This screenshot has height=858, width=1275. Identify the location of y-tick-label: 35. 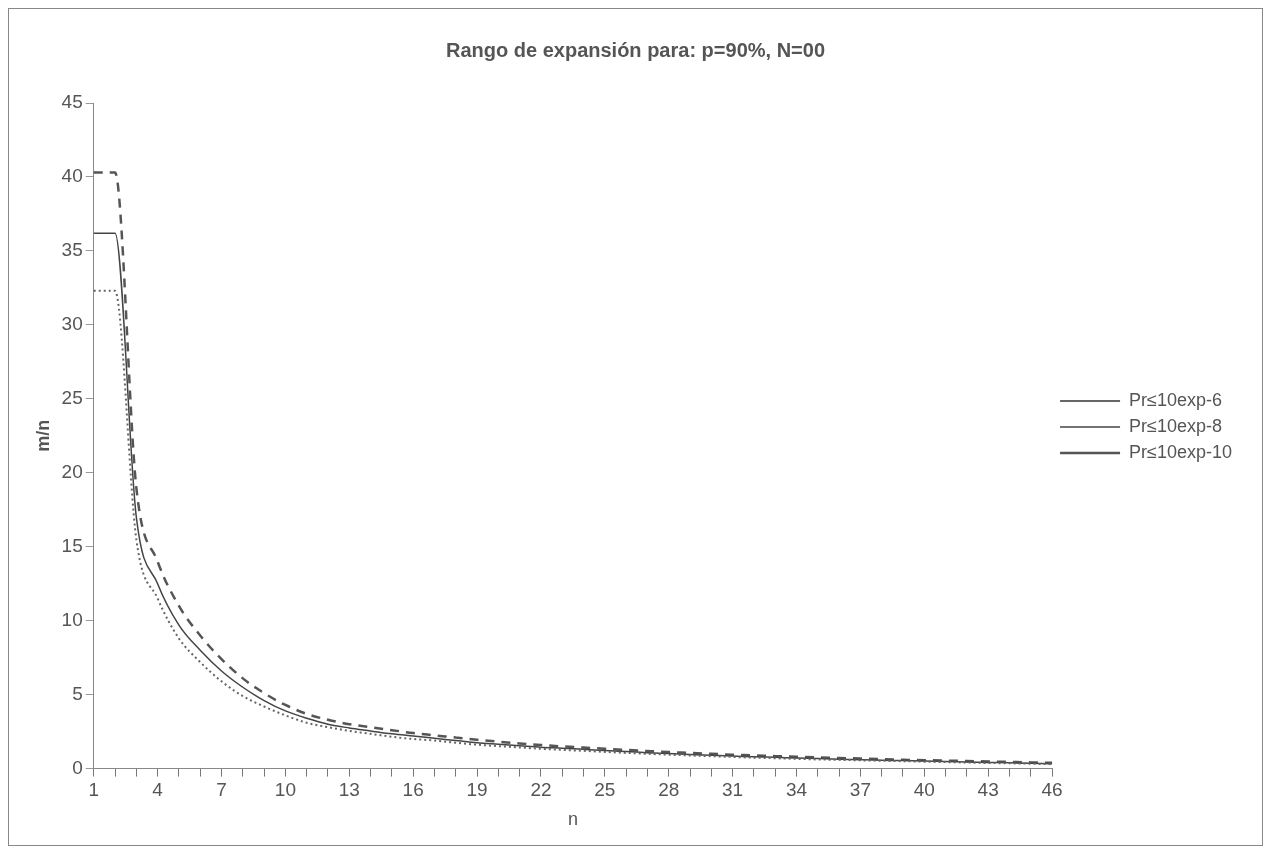
(72, 250).